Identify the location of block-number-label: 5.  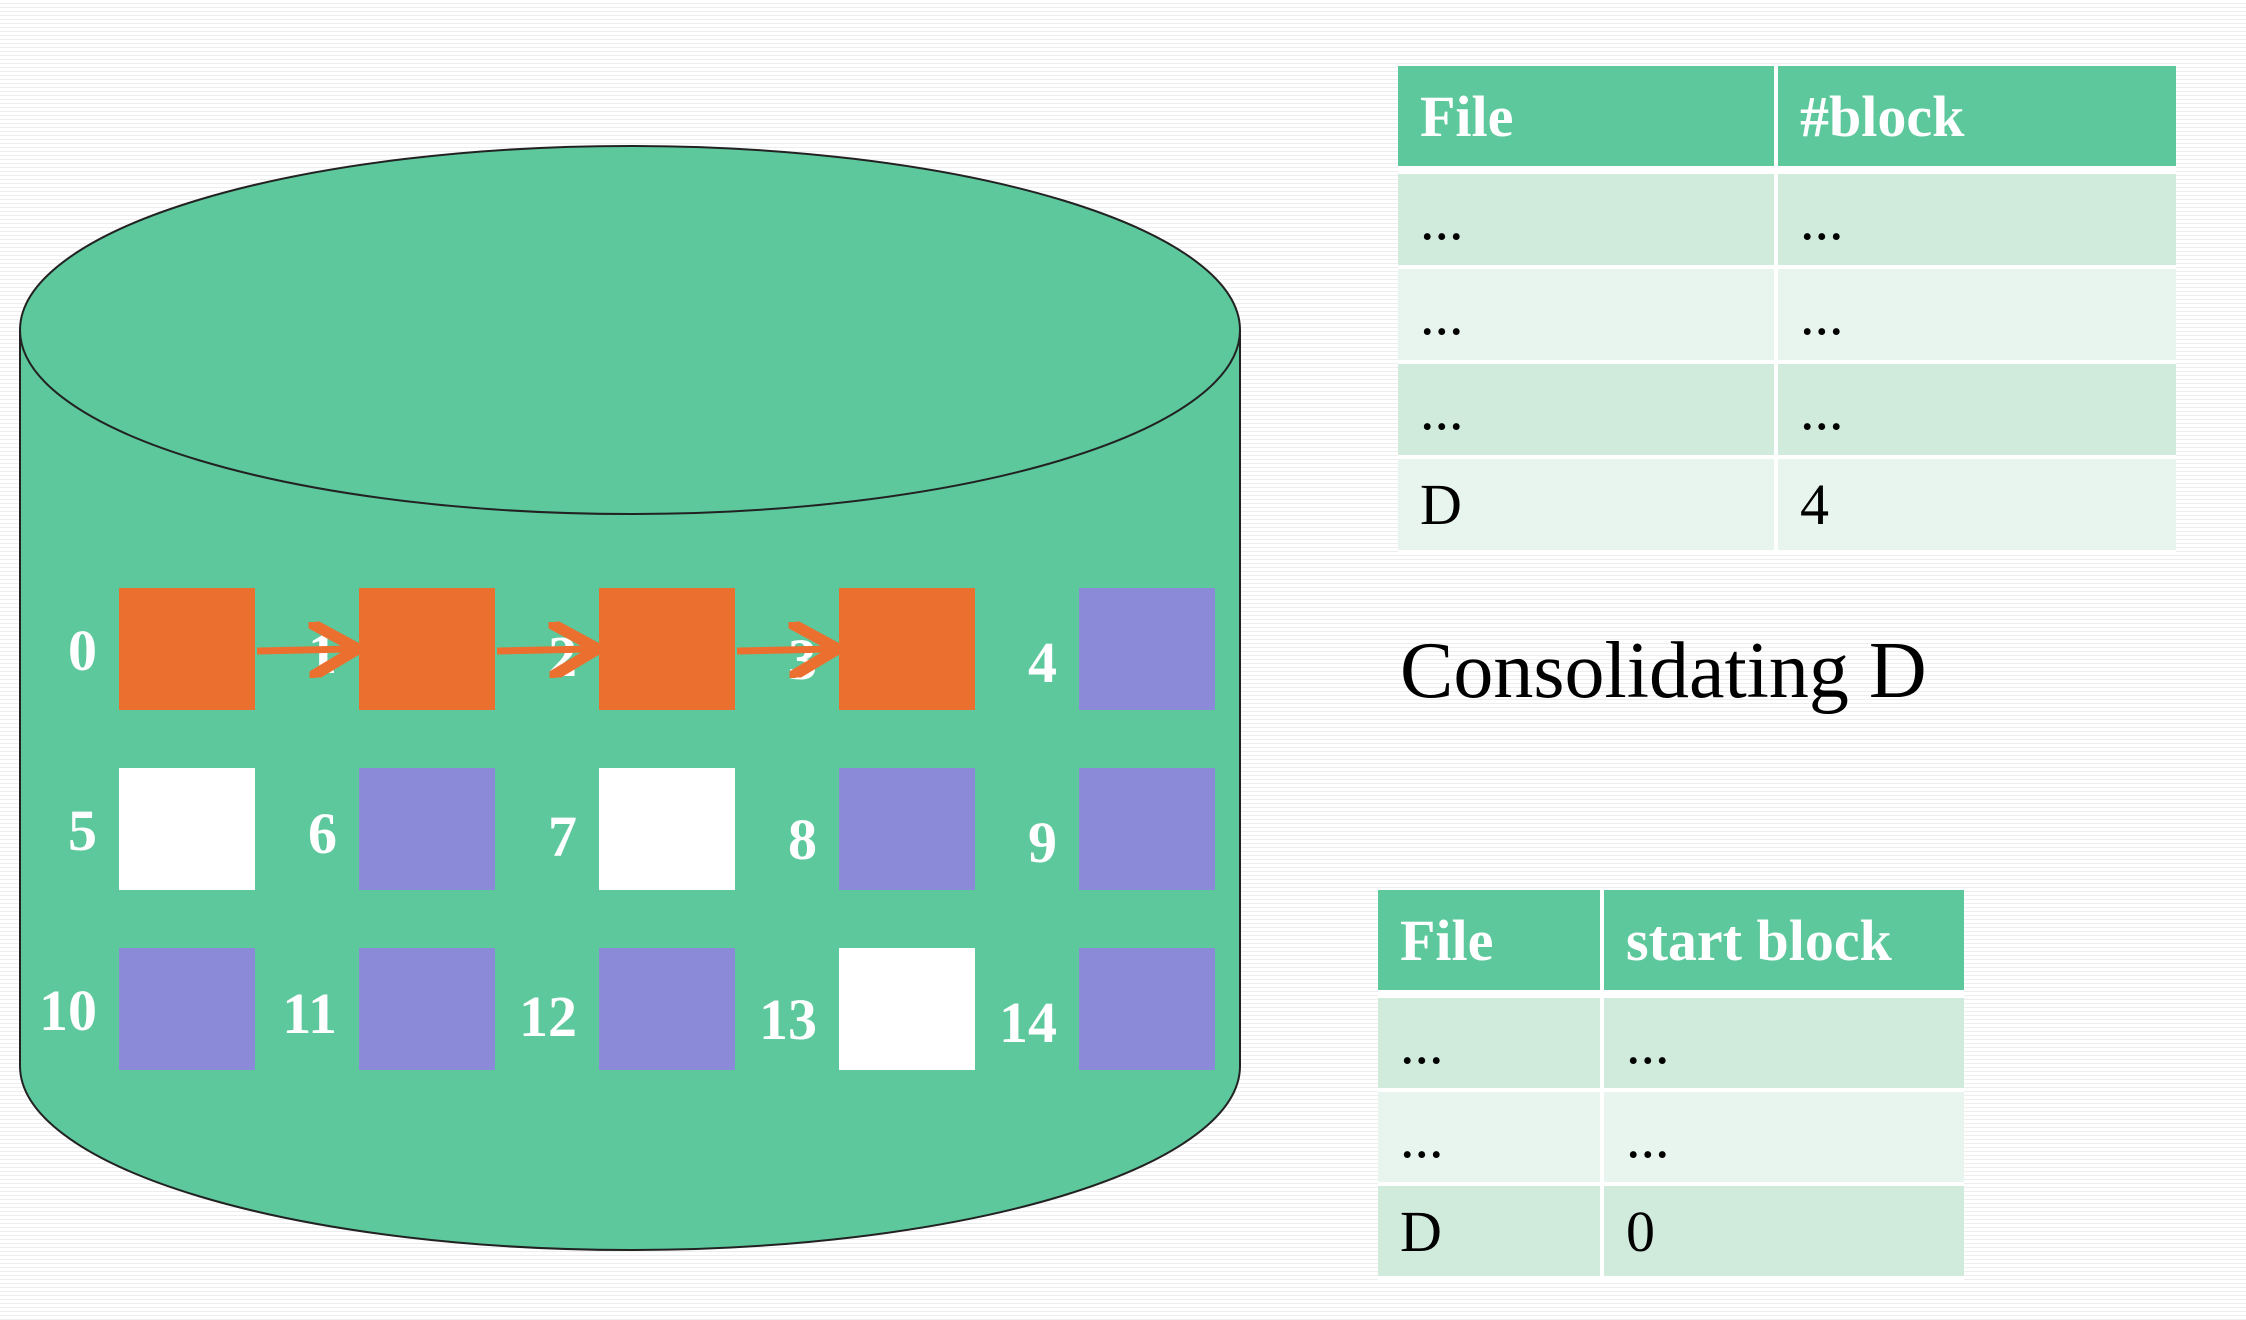
(82, 830).